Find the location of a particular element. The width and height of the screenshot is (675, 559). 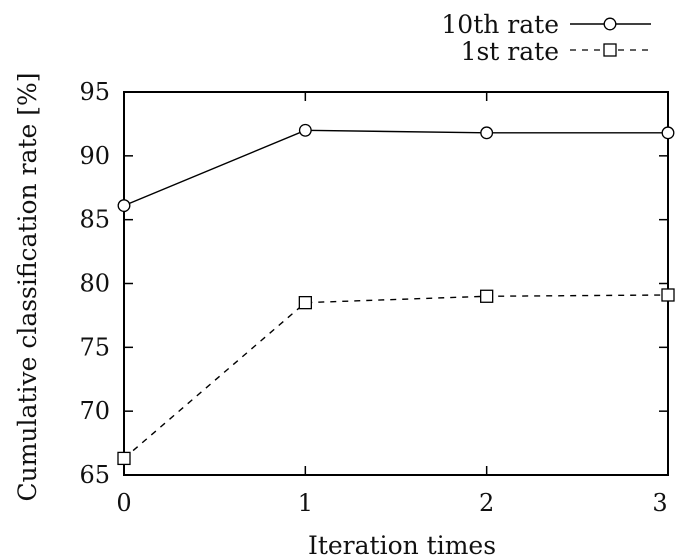

y-axis-label: Cumulative classification rate [%] is located at coordinates (27, 286).